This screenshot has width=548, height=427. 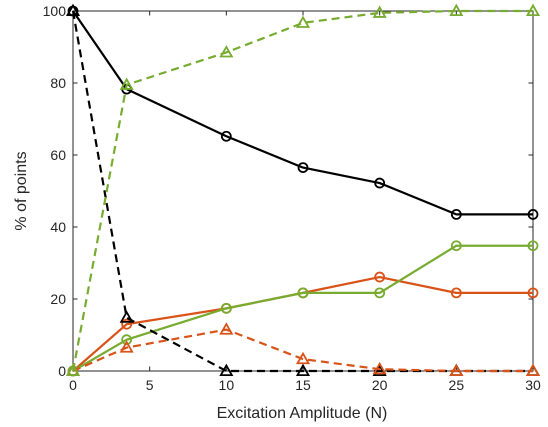 I want to click on y-tick-label: 40, so click(x=58, y=227).